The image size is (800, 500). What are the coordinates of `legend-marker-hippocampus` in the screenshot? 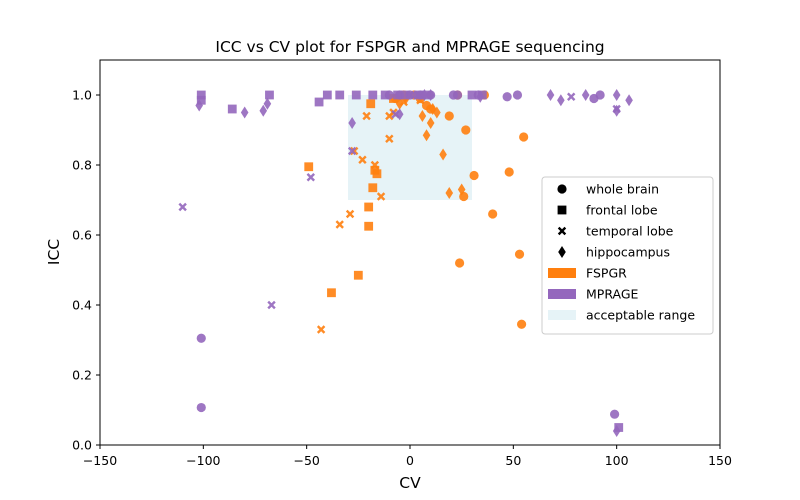 It's located at (562, 252).